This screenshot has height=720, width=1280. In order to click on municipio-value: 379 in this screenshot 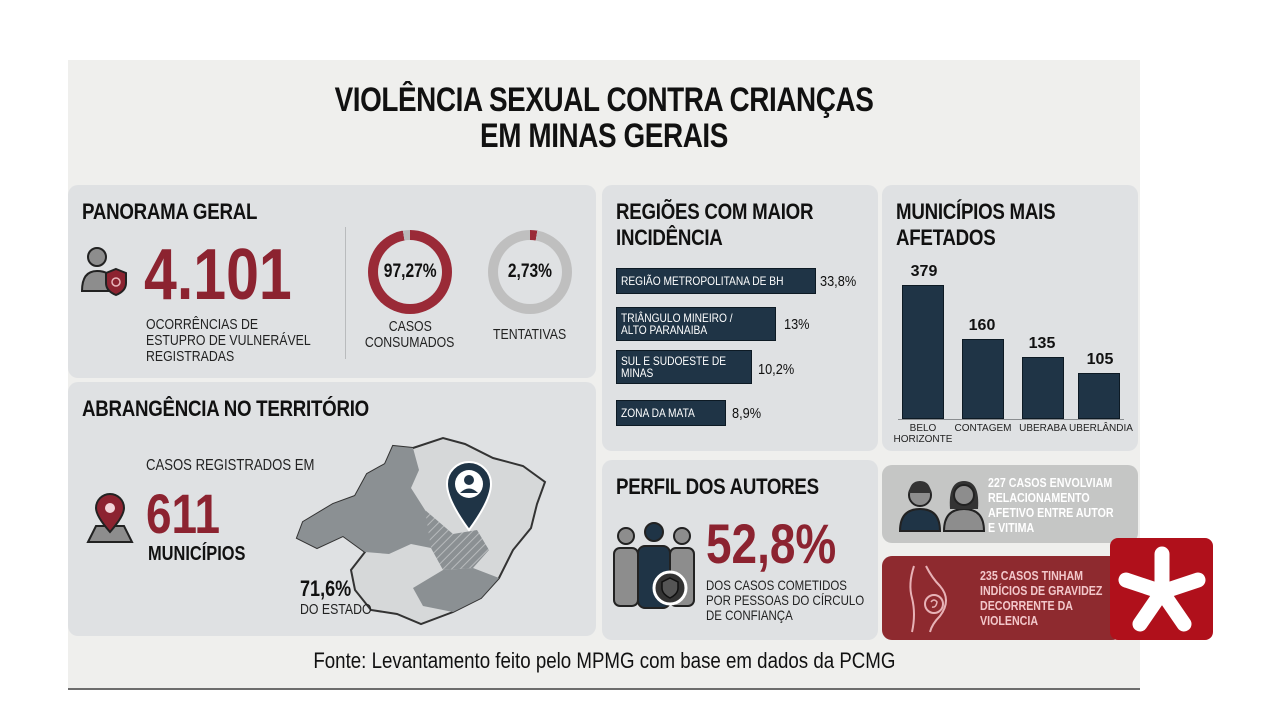, I will do `click(924, 271)`.